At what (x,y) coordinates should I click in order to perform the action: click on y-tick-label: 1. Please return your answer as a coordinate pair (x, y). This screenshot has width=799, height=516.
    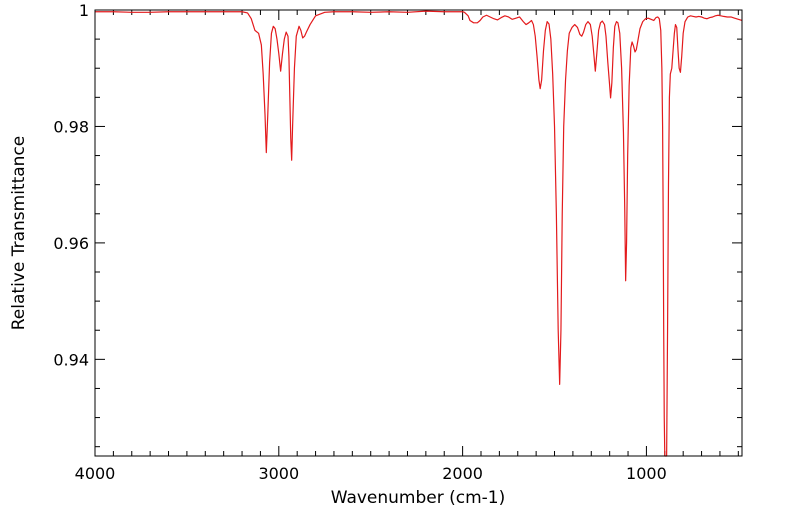
    Looking at the image, I should click on (84, 10).